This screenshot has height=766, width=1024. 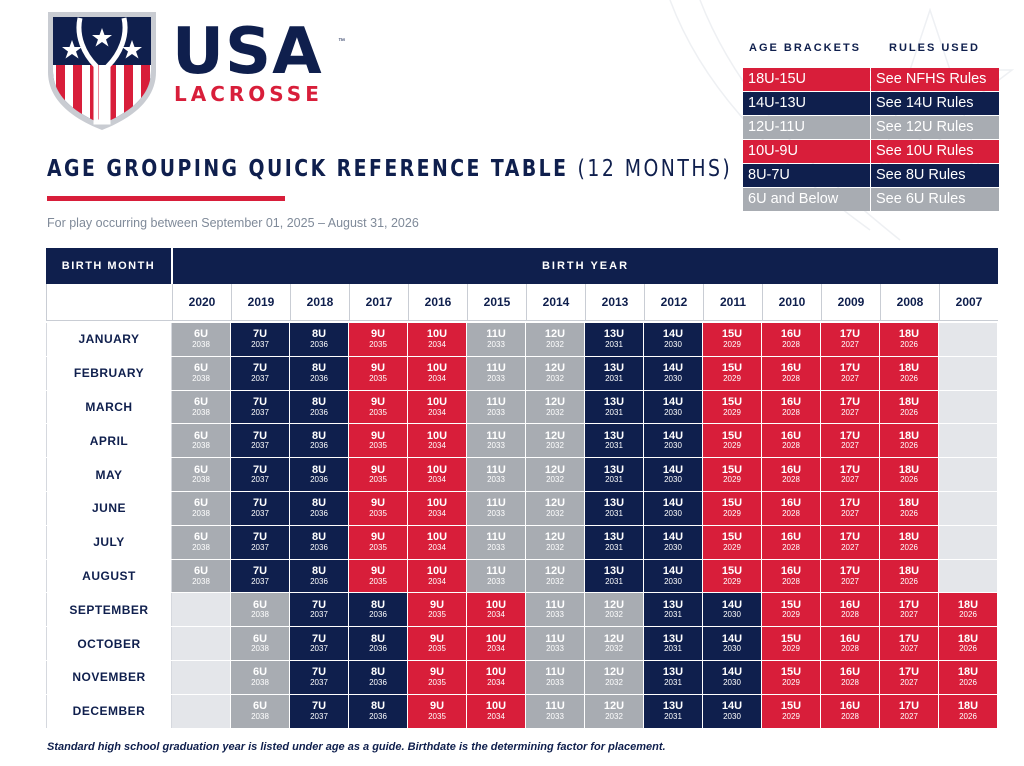 I want to click on graduation-year: 2027, so click(x=850, y=547).